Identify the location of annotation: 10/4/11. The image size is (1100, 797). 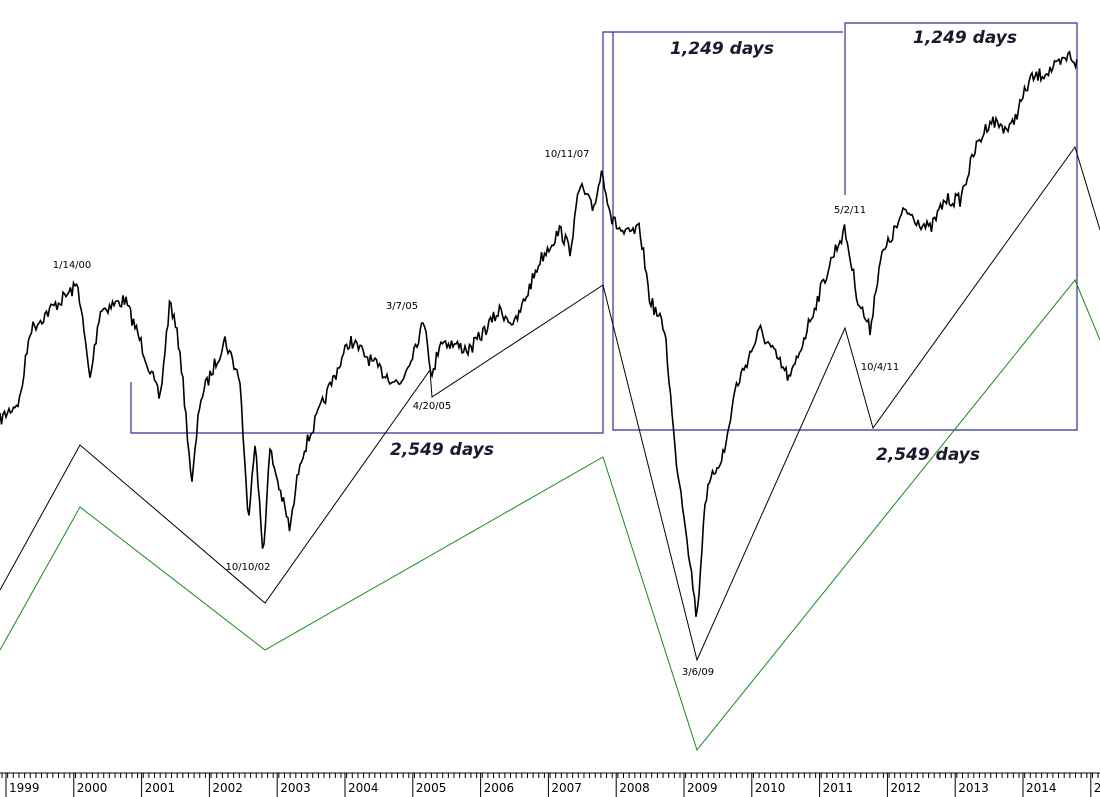
(880, 367).